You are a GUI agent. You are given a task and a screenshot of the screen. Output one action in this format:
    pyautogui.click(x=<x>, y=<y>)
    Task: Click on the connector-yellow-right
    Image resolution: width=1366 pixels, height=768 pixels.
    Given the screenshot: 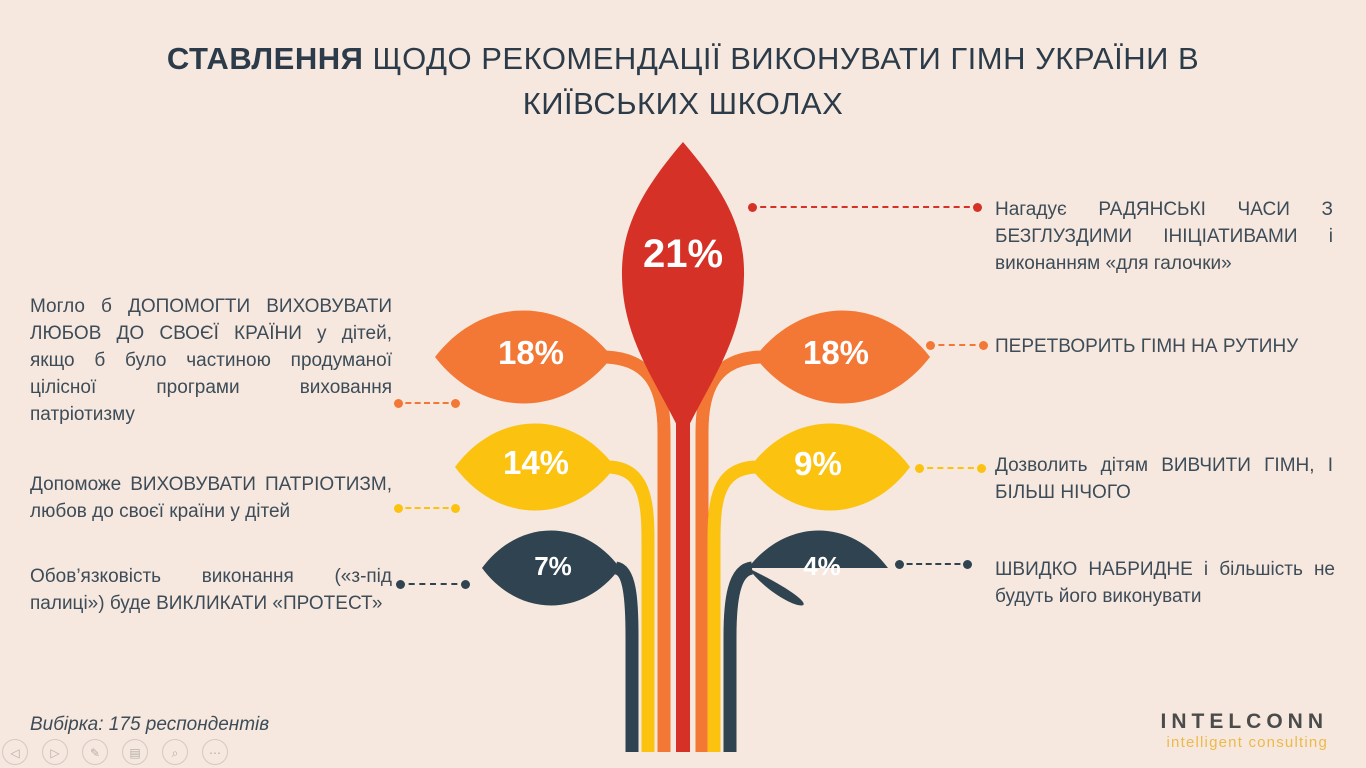 What is the action you would take?
    pyautogui.click(x=950, y=468)
    